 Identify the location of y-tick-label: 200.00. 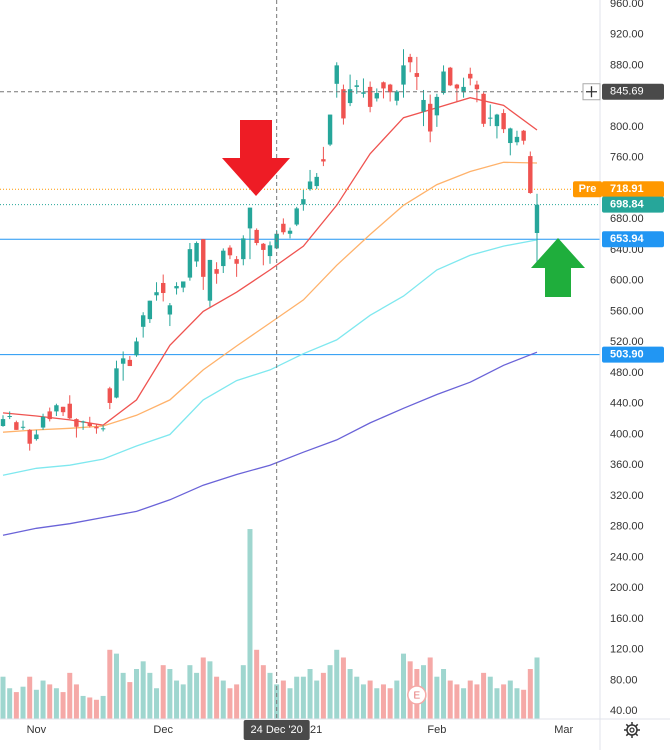
(627, 588).